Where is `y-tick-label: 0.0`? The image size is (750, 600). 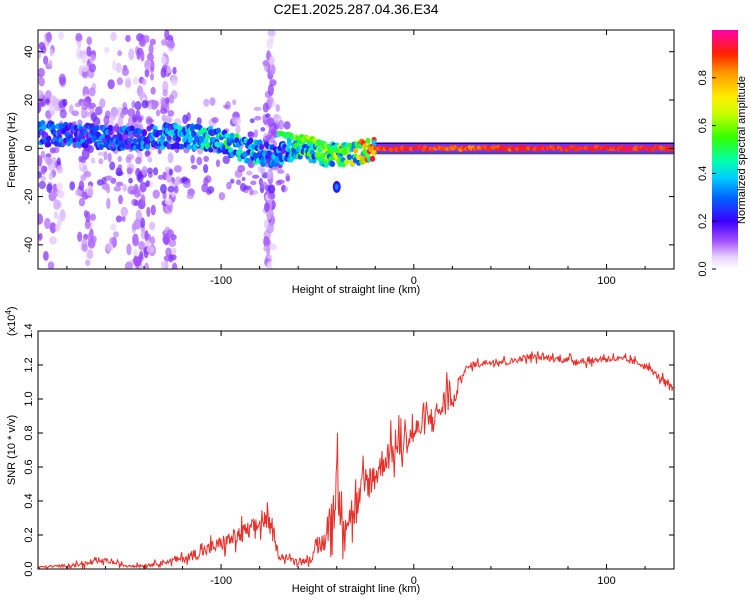
y-tick-label: 0.0 is located at coordinates (29, 568).